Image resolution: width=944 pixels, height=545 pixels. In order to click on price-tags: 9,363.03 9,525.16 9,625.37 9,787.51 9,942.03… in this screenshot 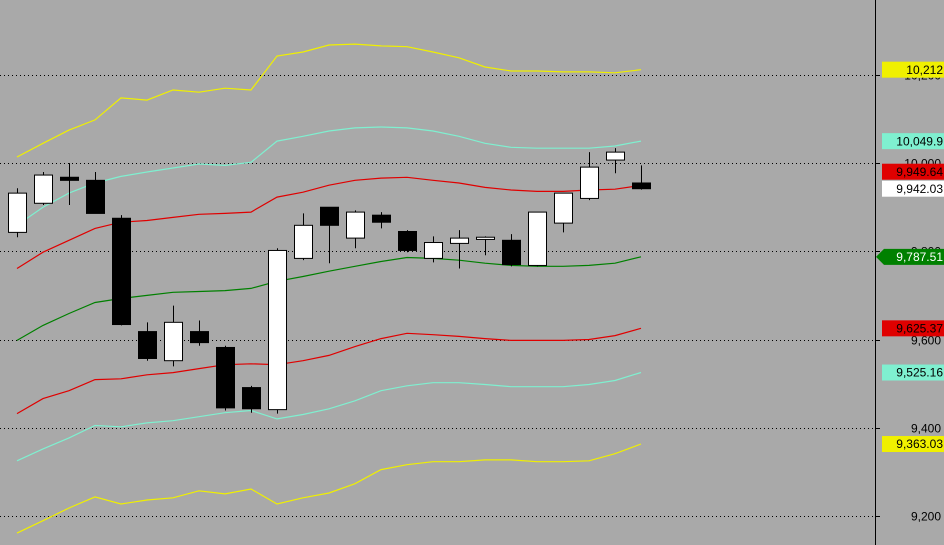, I will do `click(910, 257)`.